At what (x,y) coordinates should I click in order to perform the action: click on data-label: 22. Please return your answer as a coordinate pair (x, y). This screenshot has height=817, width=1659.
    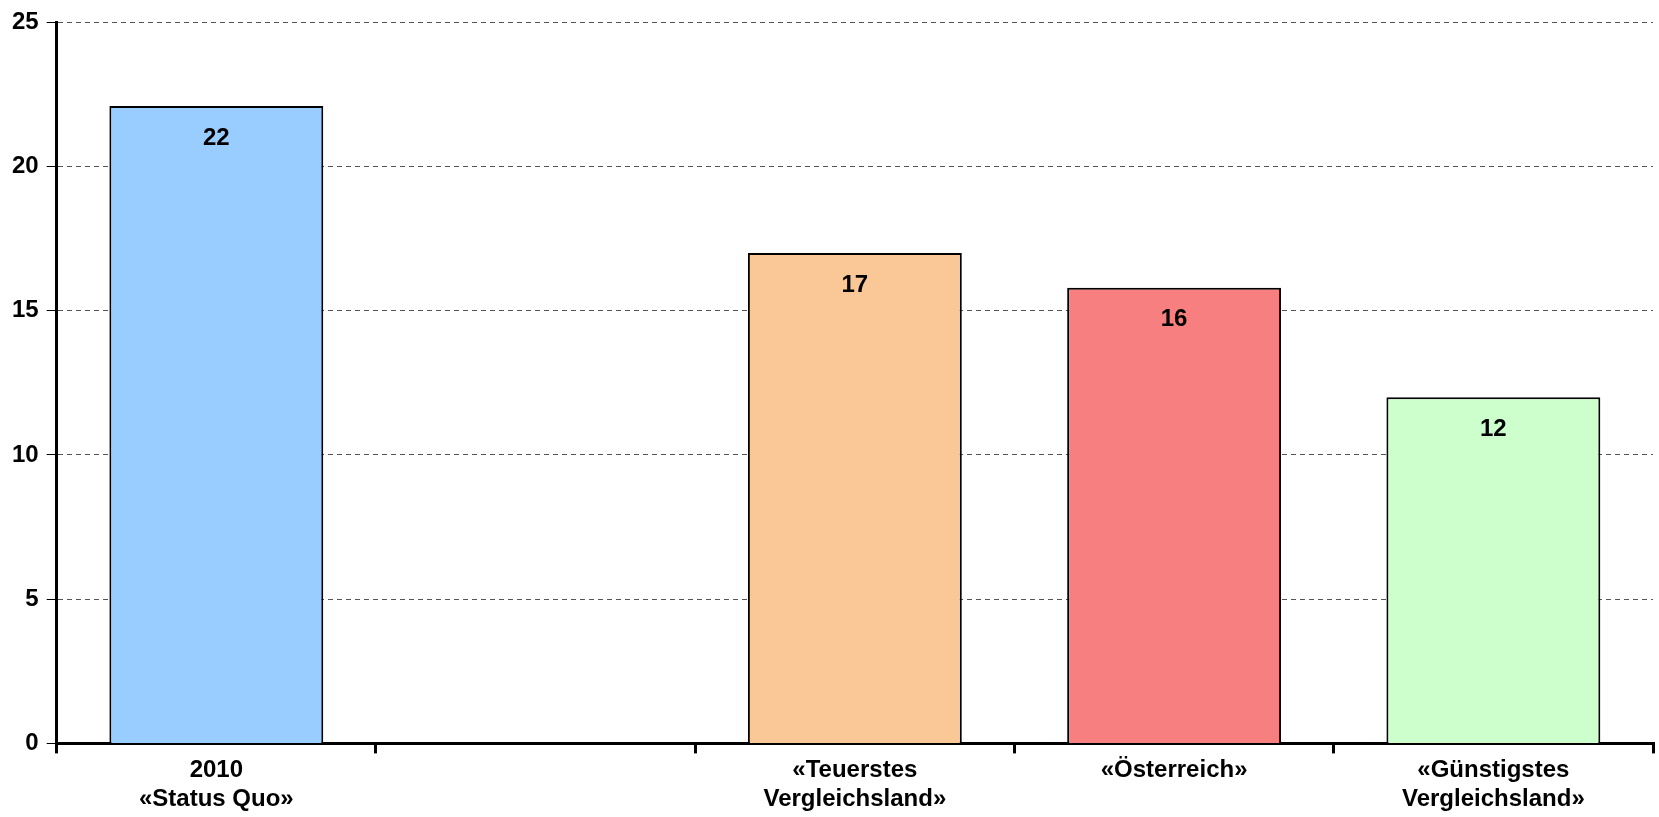
    Looking at the image, I should click on (216, 136).